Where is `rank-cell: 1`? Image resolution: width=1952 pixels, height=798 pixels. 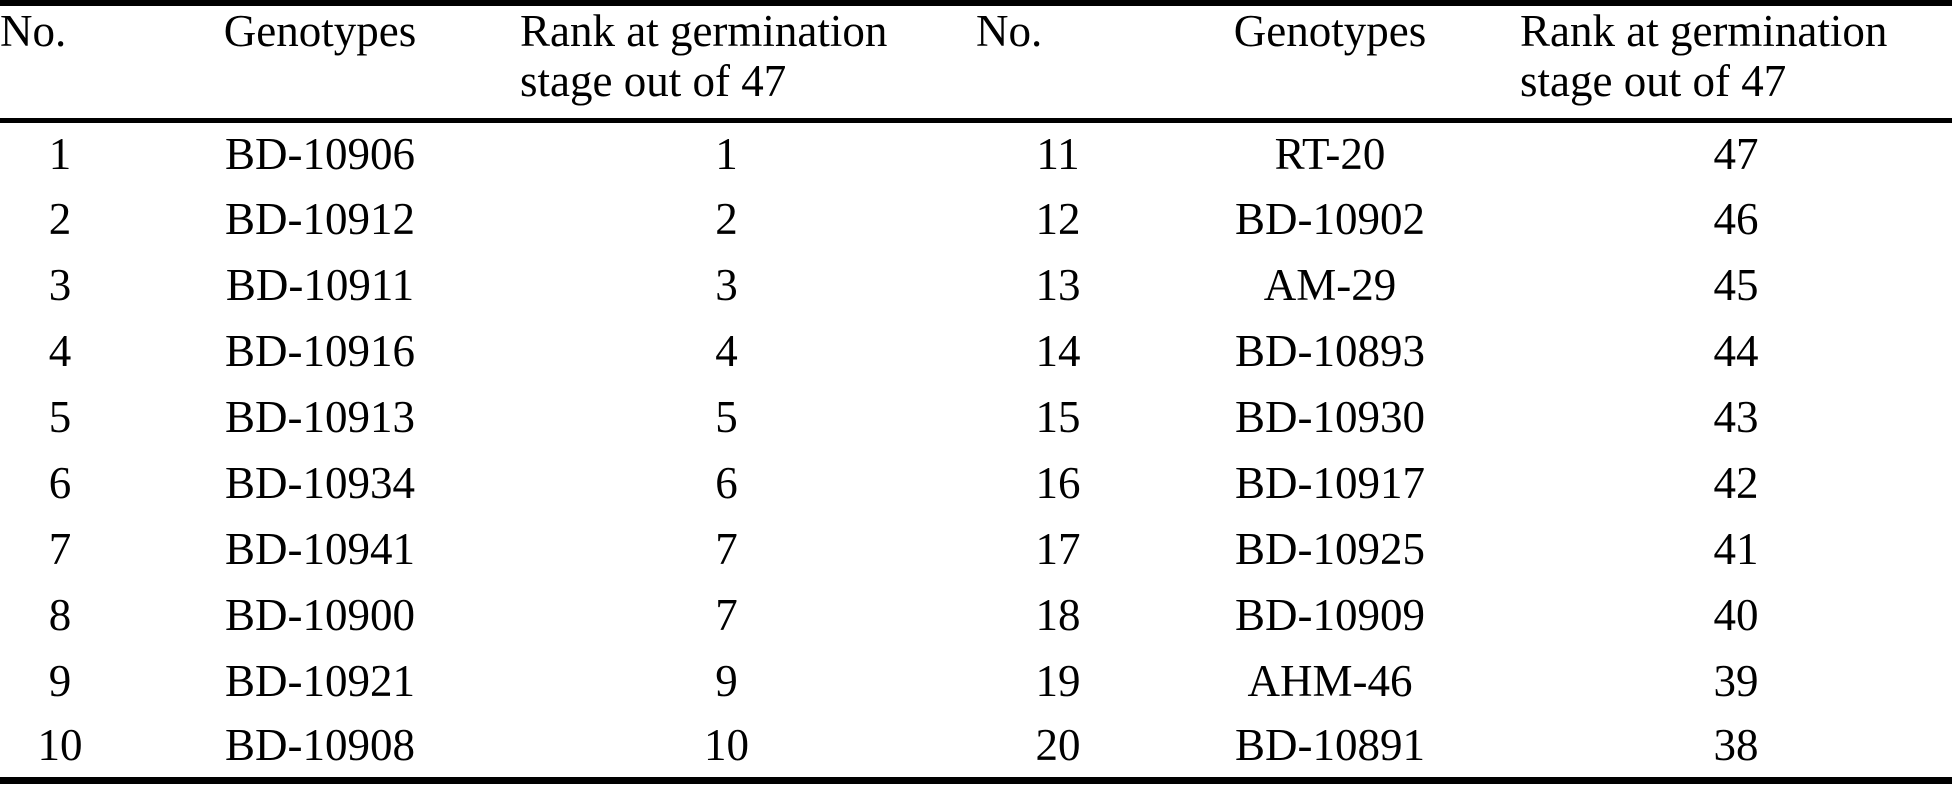 rank-cell: 1 is located at coordinates (726, 154).